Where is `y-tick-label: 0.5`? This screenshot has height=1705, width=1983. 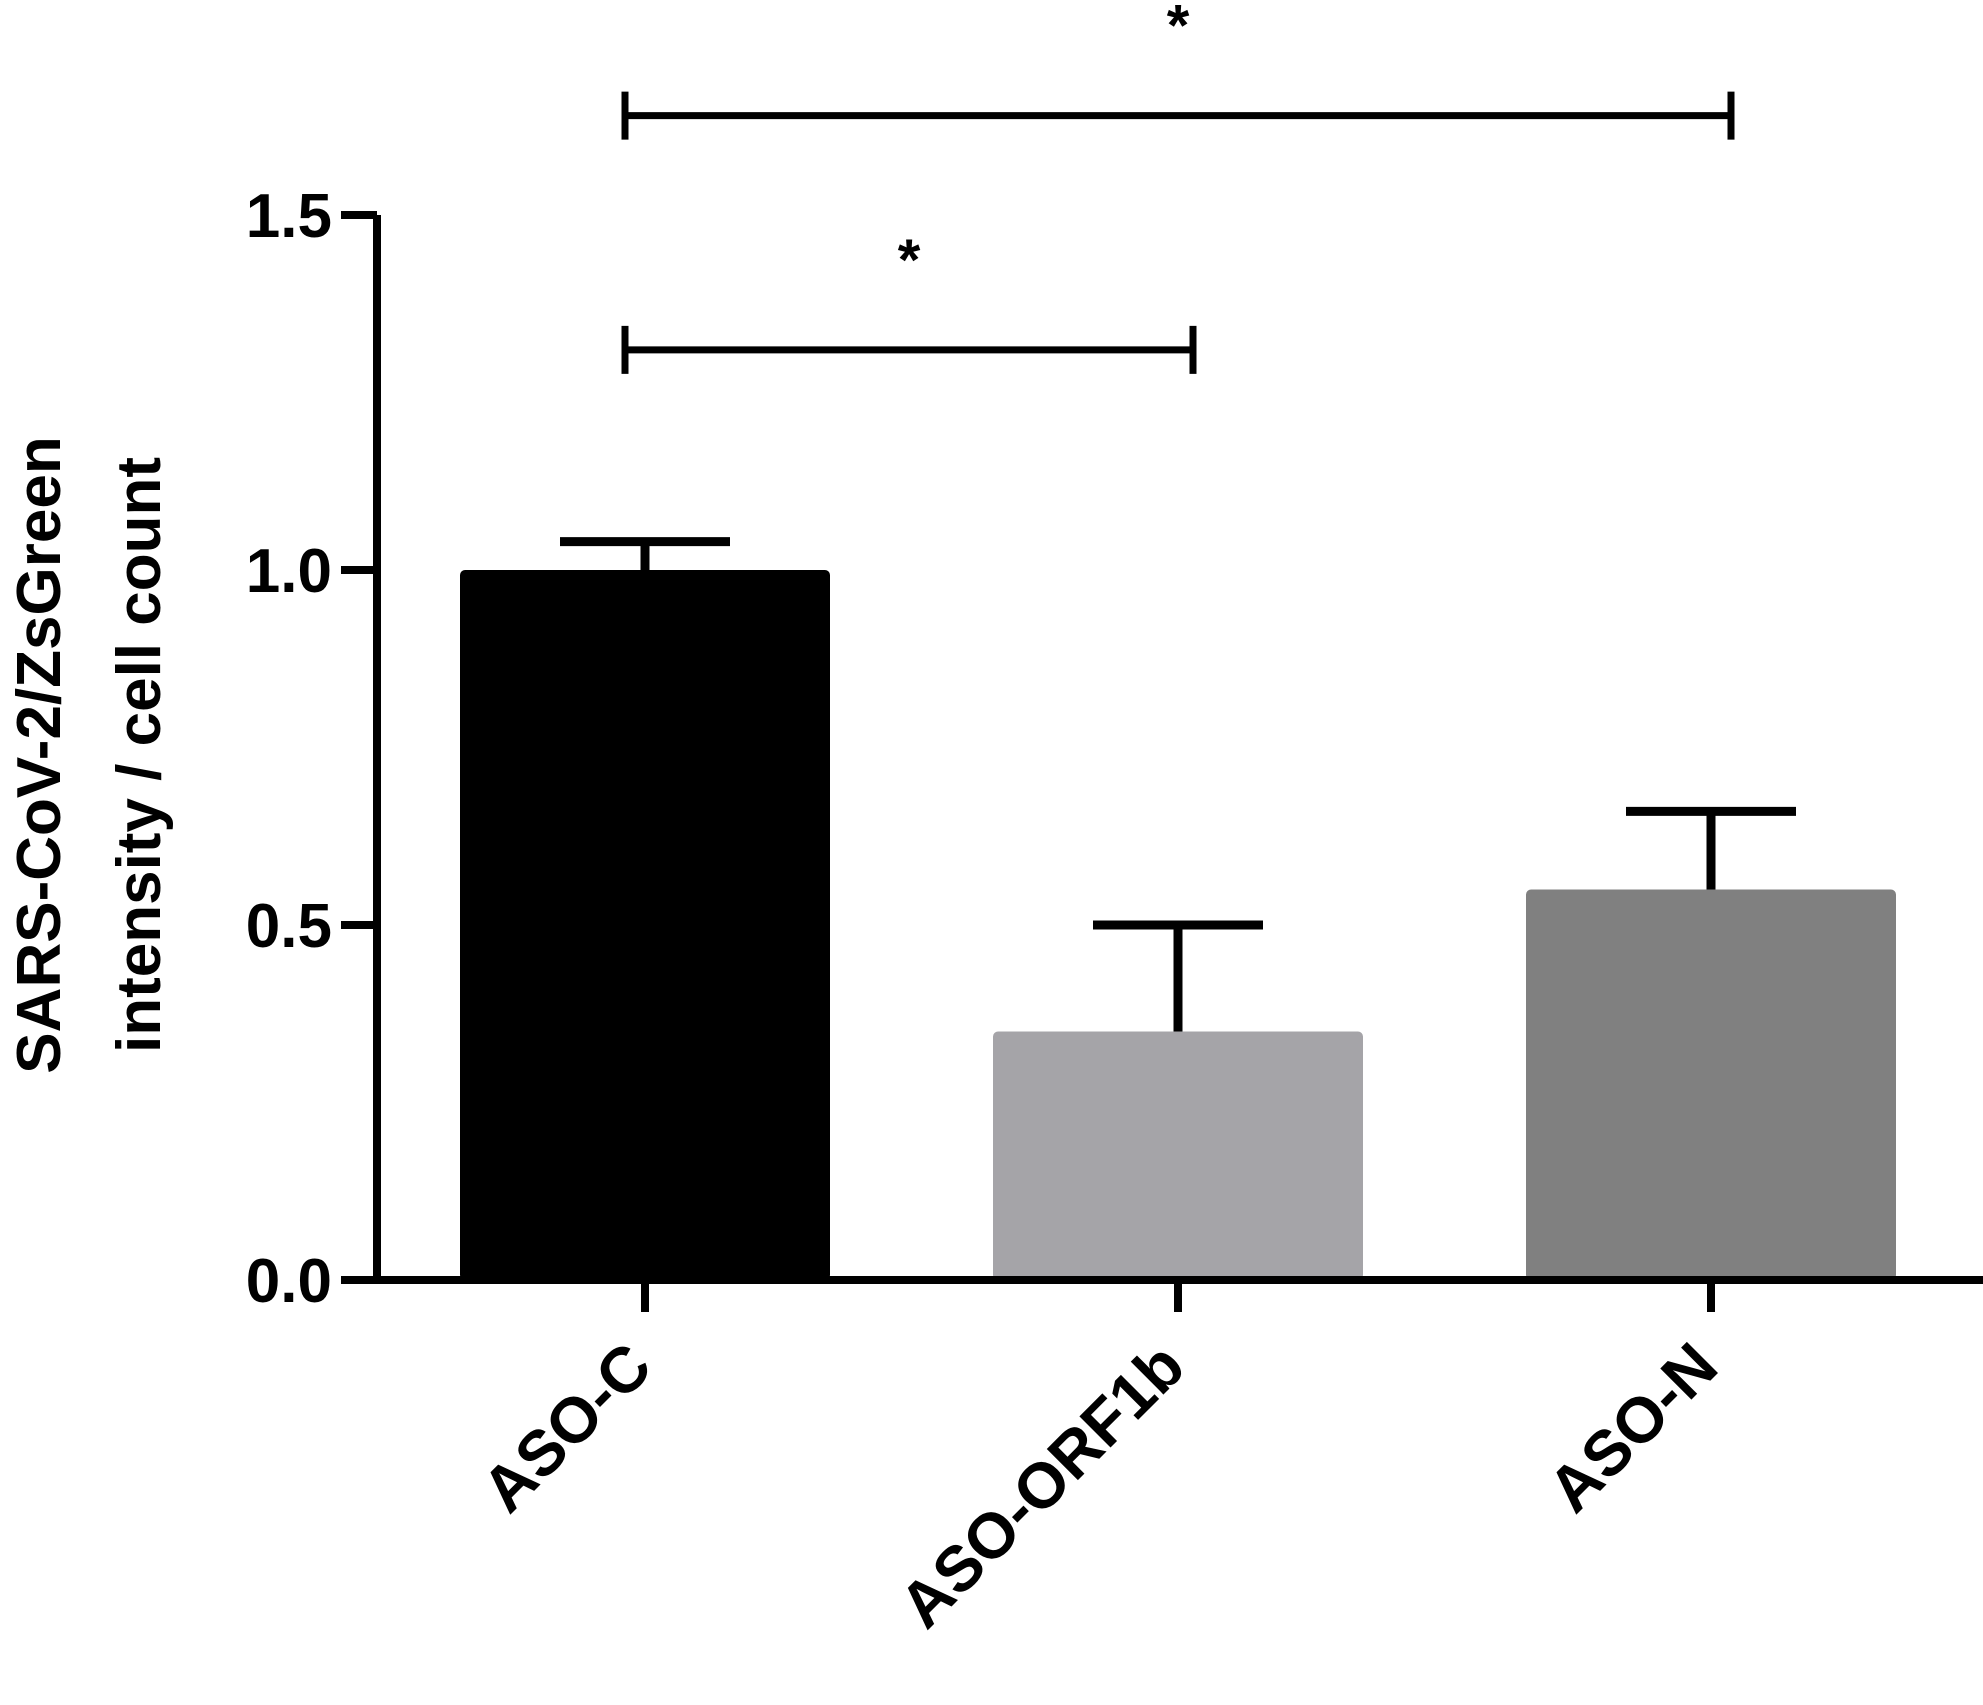
y-tick-label: 0.5 is located at coordinates (289, 926).